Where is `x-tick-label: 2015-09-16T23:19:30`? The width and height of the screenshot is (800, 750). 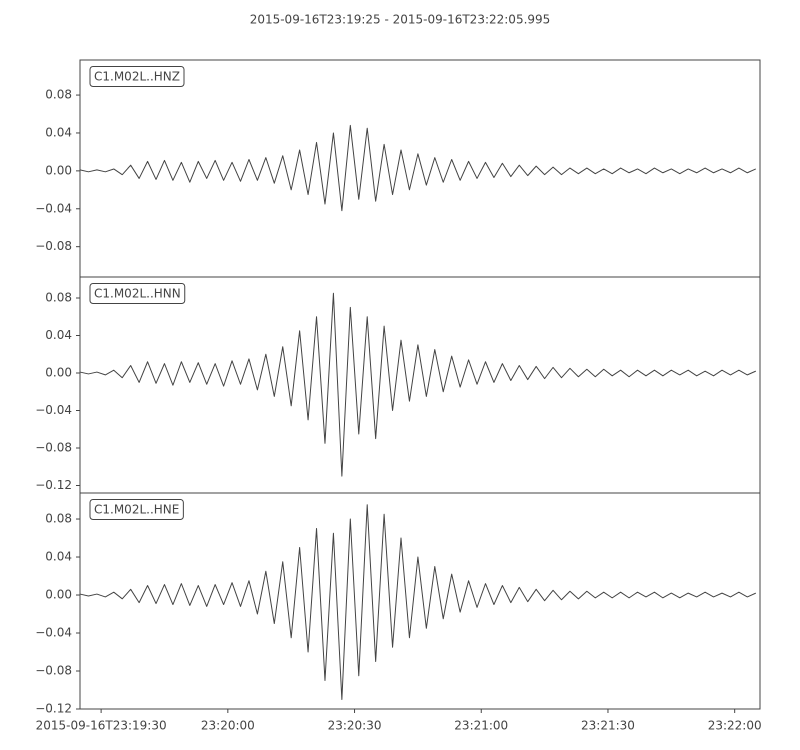
x-tick-label: 2015-09-16T23:19:30 is located at coordinates (101, 726).